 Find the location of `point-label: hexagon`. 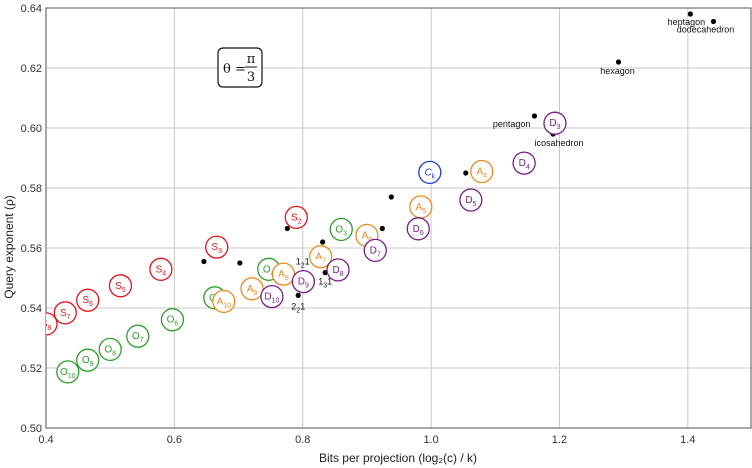

point-label: hexagon is located at coordinates (617, 71).